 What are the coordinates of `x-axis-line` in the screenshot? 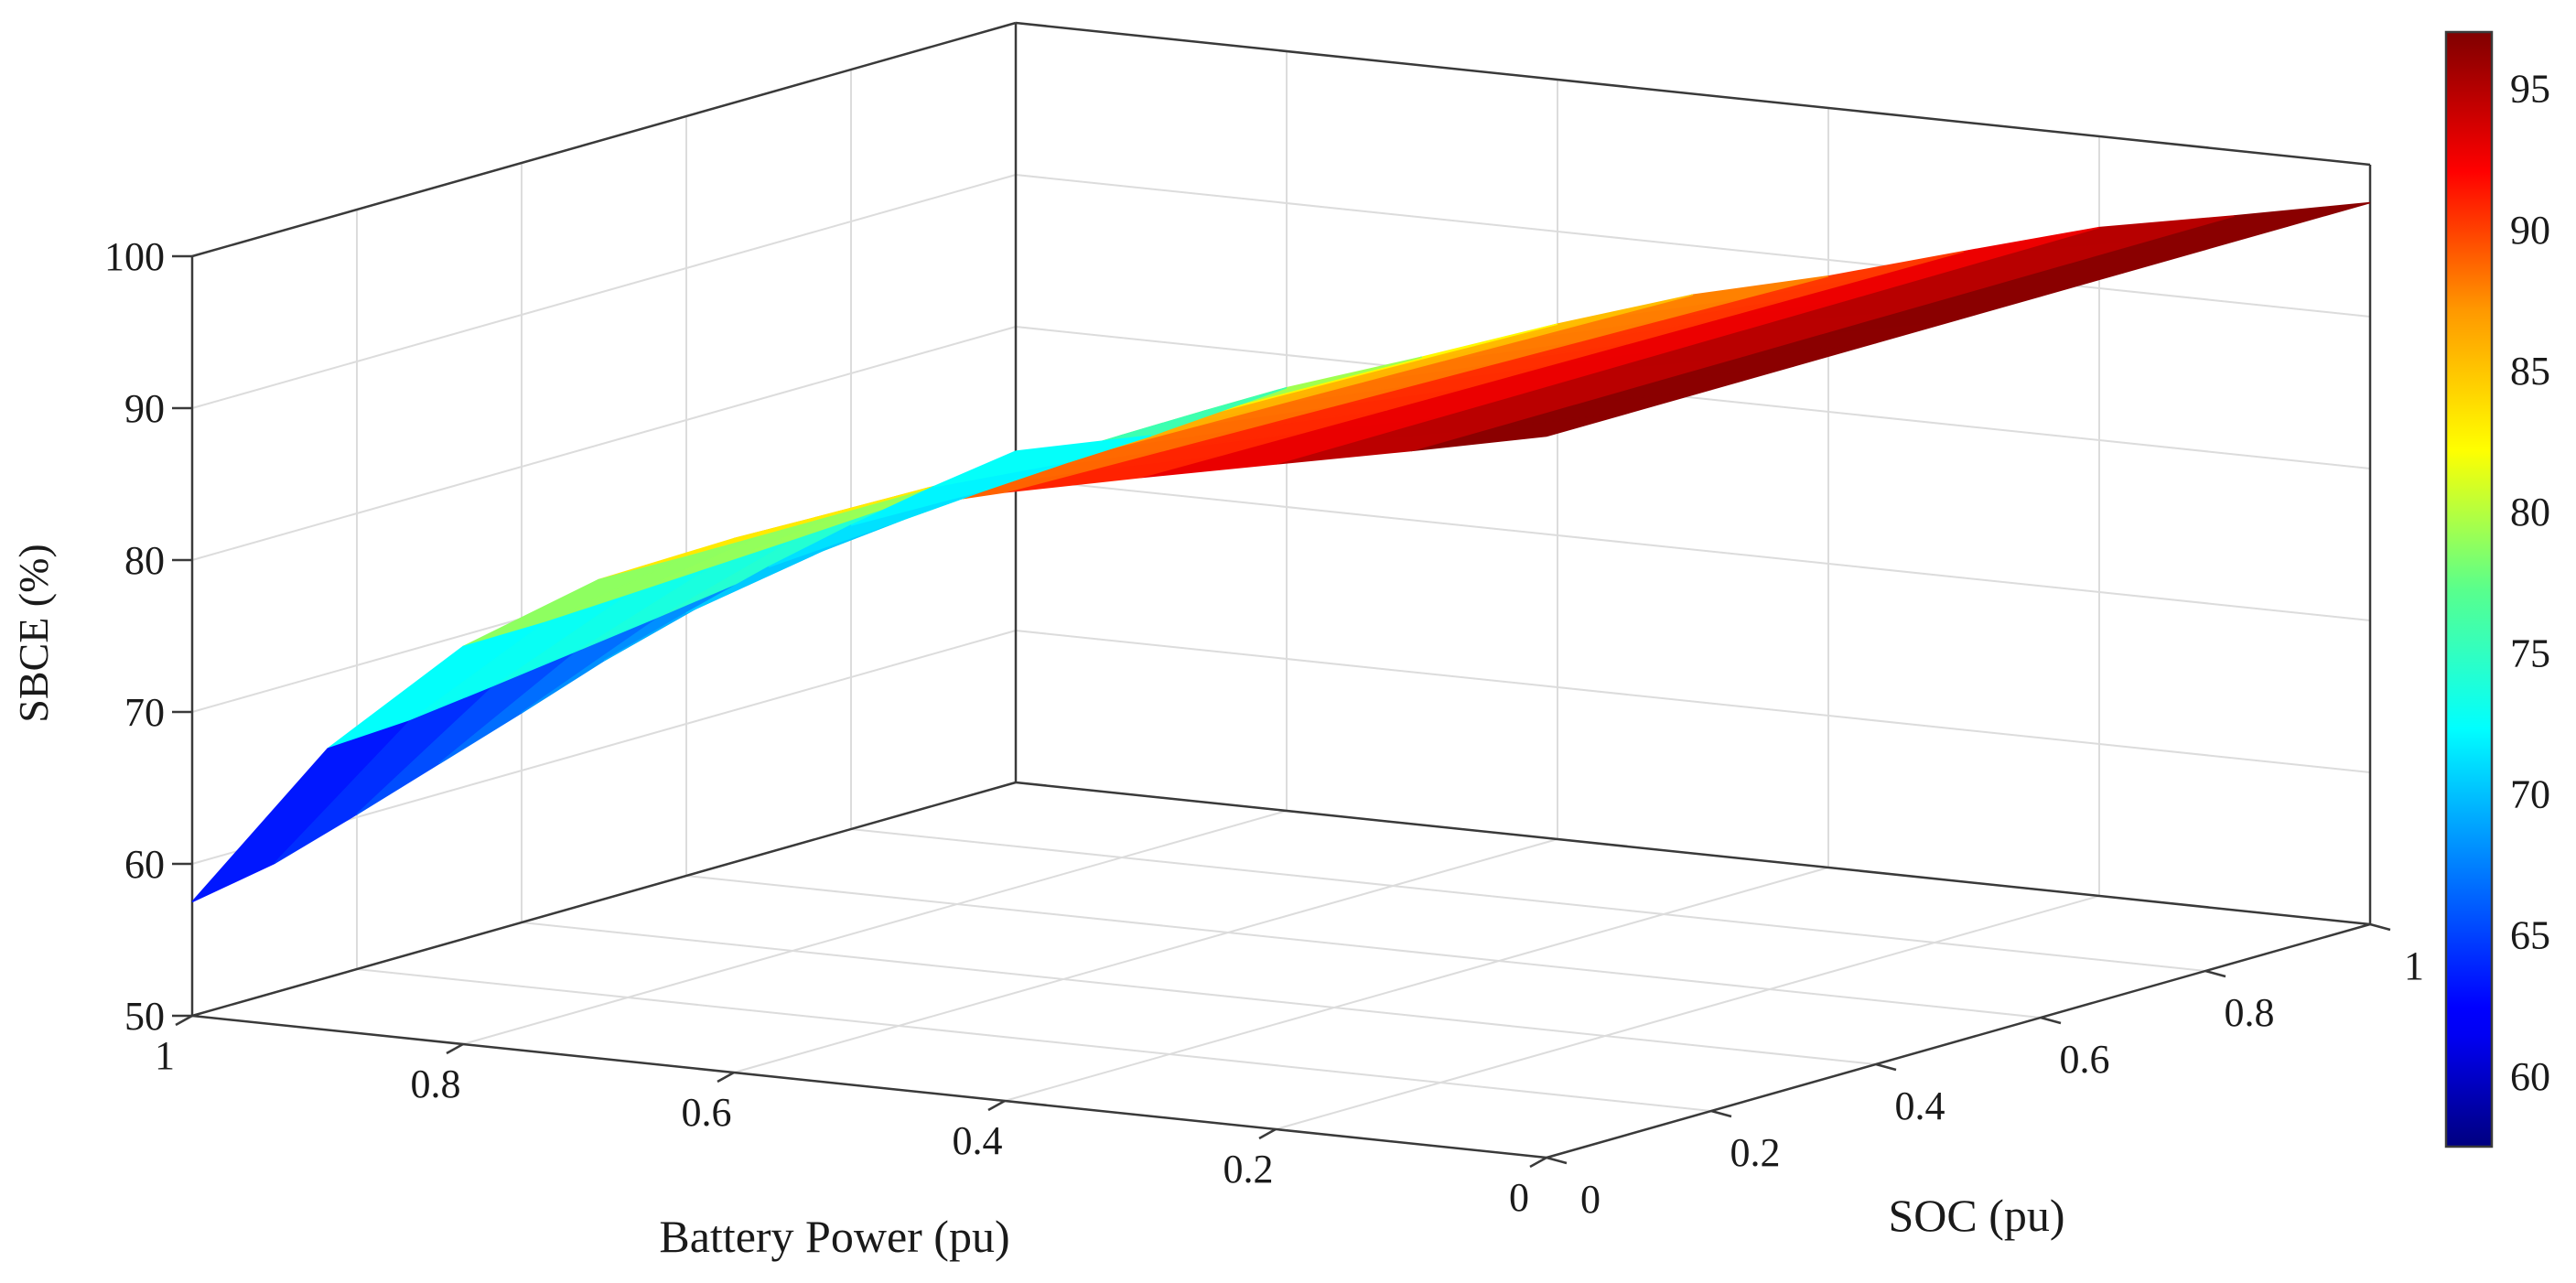 It's located at (869, 1086).